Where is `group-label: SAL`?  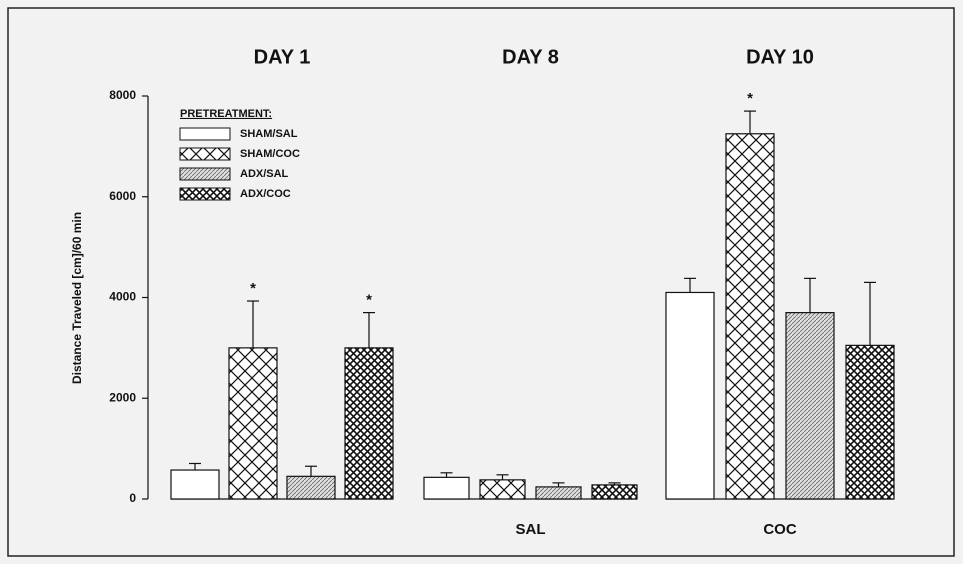 group-label: SAL is located at coordinates (531, 529).